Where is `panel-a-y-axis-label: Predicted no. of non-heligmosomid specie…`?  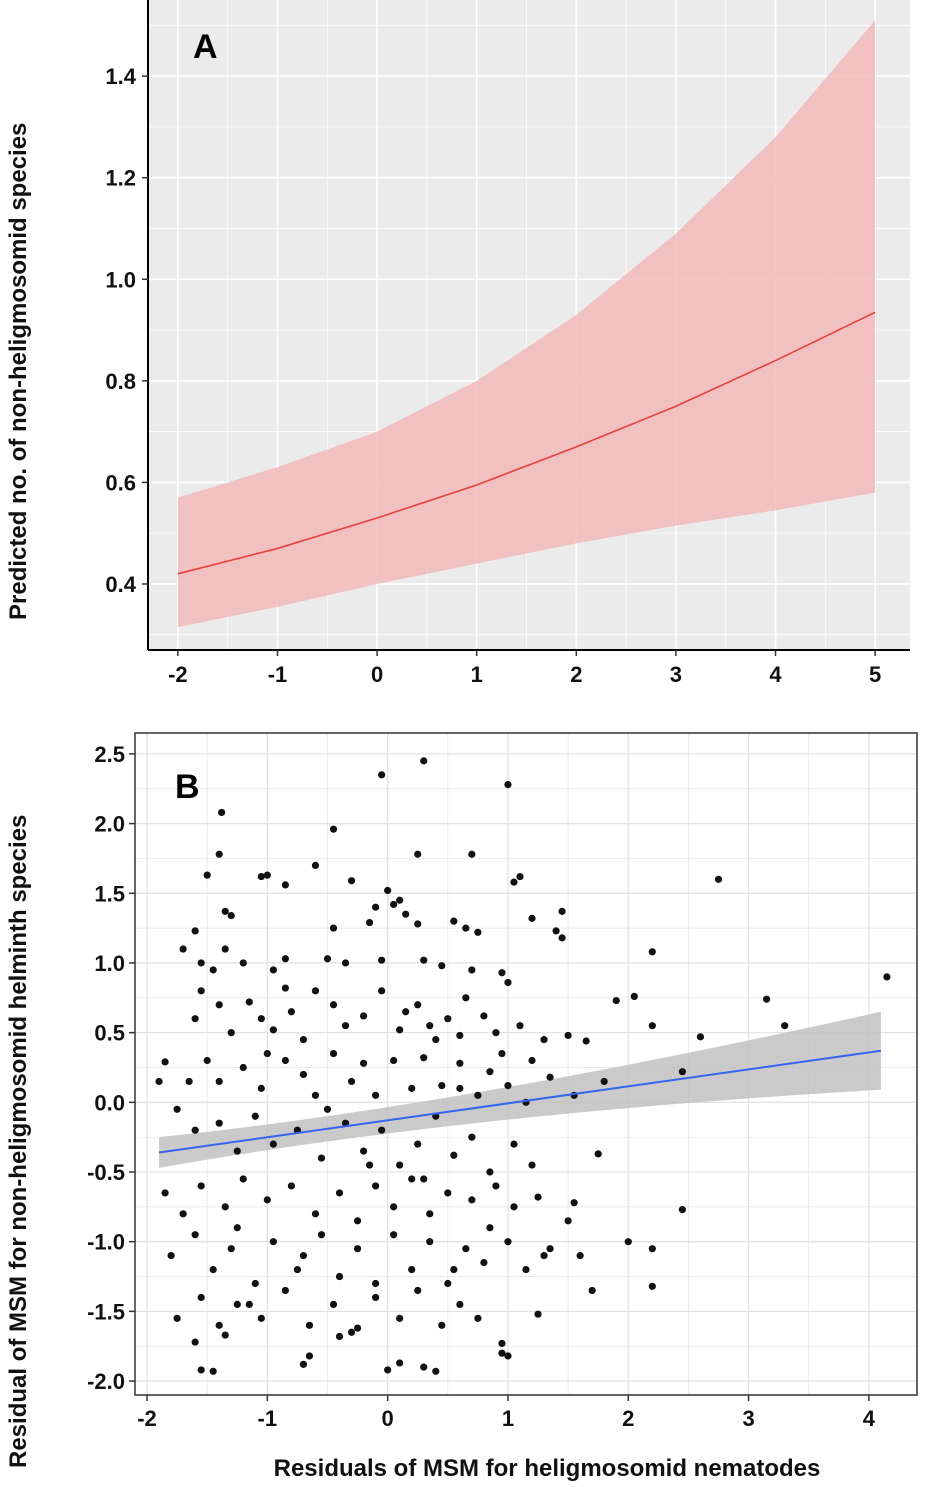 panel-a-y-axis-label: Predicted no. of non-heligmosomid specie… is located at coordinates (18, 371).